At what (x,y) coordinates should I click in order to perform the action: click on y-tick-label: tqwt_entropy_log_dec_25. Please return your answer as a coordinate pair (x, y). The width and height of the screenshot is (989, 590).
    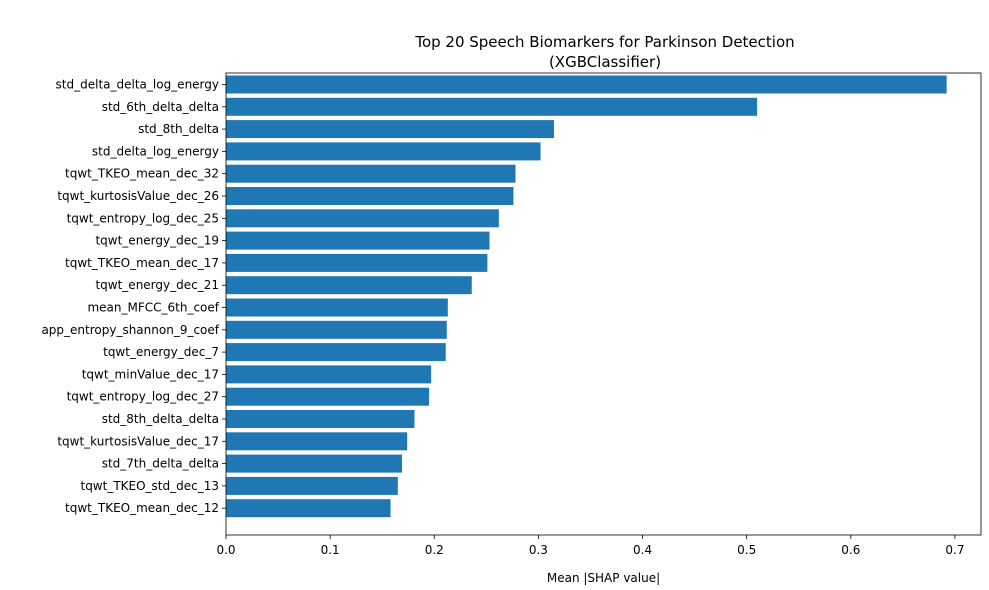
    Looking at the image, I should click on (143, 218).